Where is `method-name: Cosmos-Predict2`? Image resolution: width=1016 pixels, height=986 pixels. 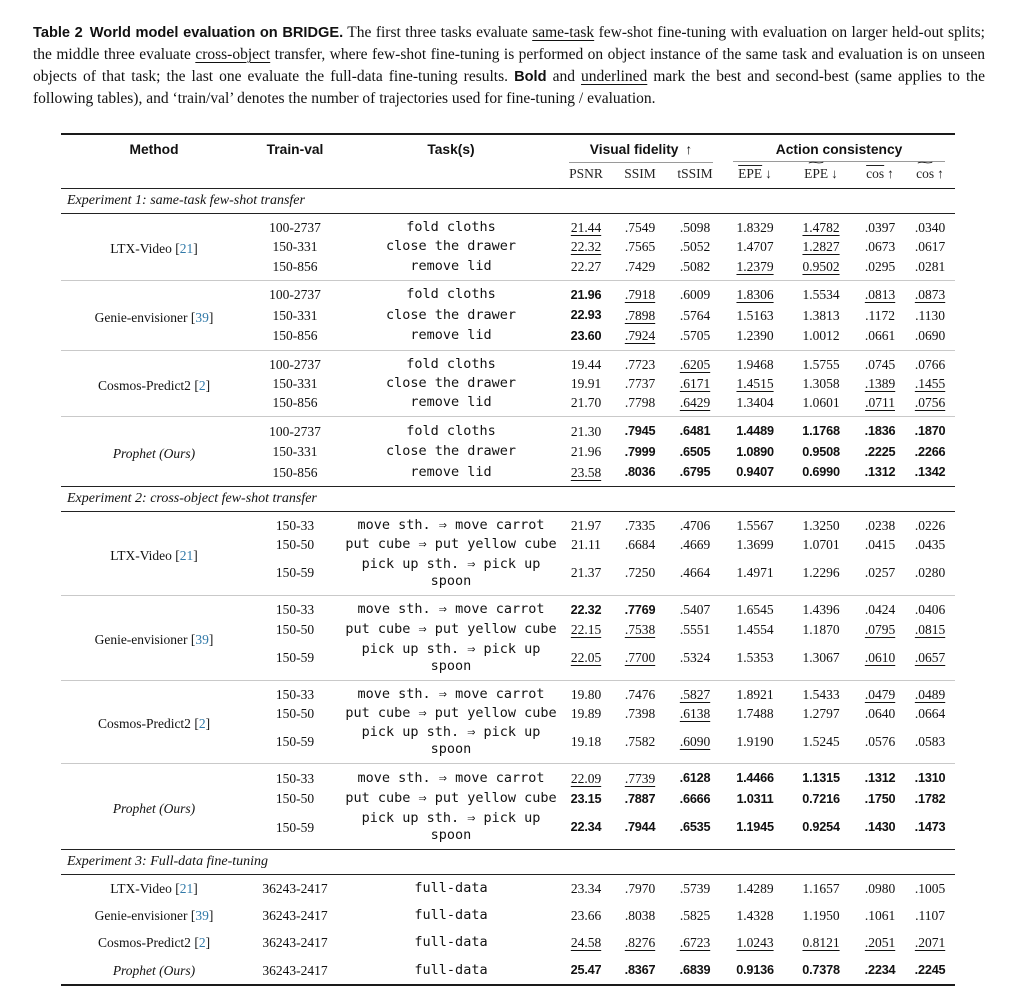
method-name: Cosmos-Predict2 is located at coordinates (144, 942).